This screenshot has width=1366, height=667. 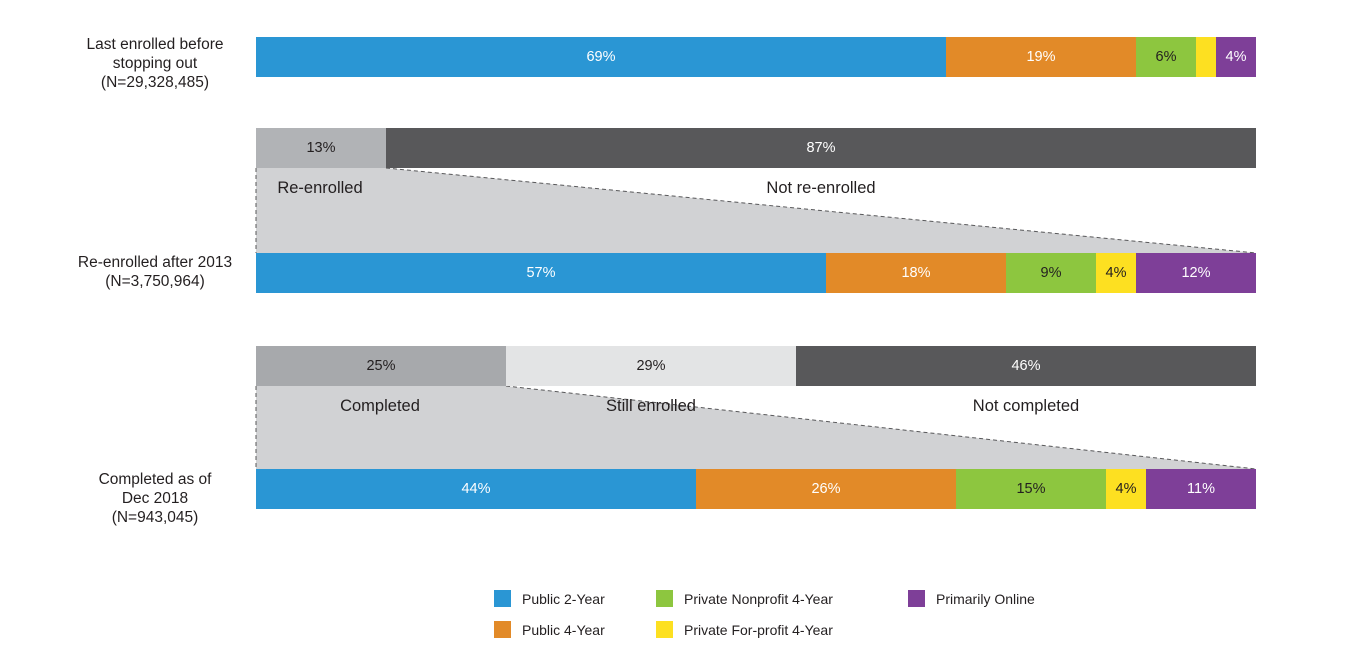 What do you see at coordinates (758, 599) in the screenshot?
I see `legend-label: Private Nonprofit 4-Year` at bounding box center [758, 599].